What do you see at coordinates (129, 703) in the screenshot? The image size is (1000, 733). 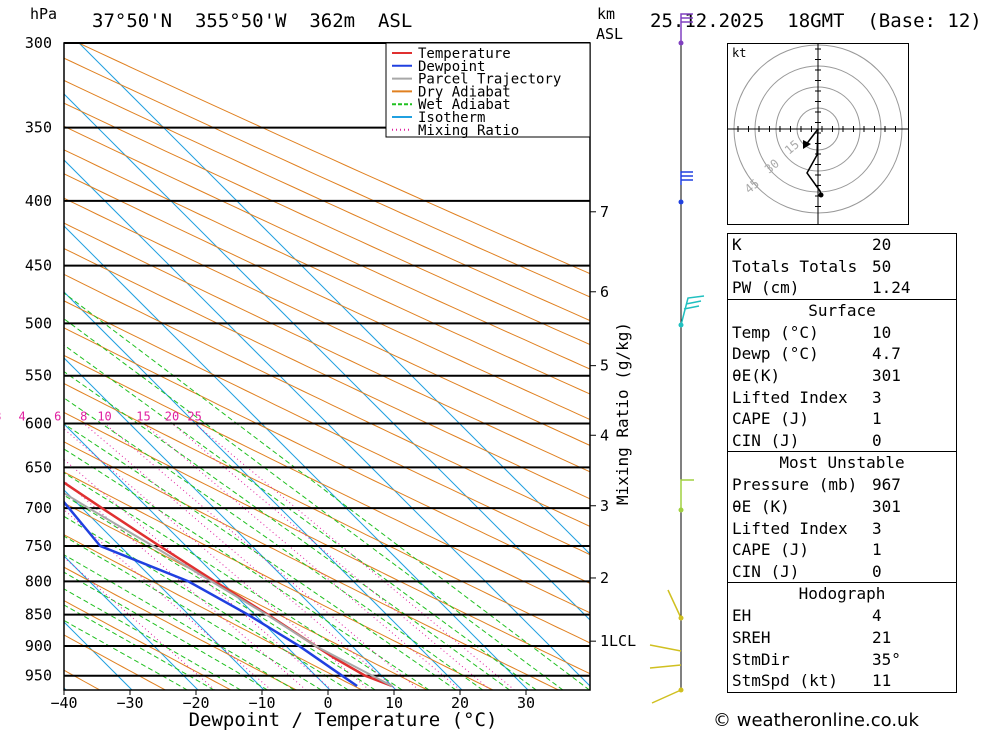 I see `temperature-tick-label: −30` at bounding box center [129, 703].